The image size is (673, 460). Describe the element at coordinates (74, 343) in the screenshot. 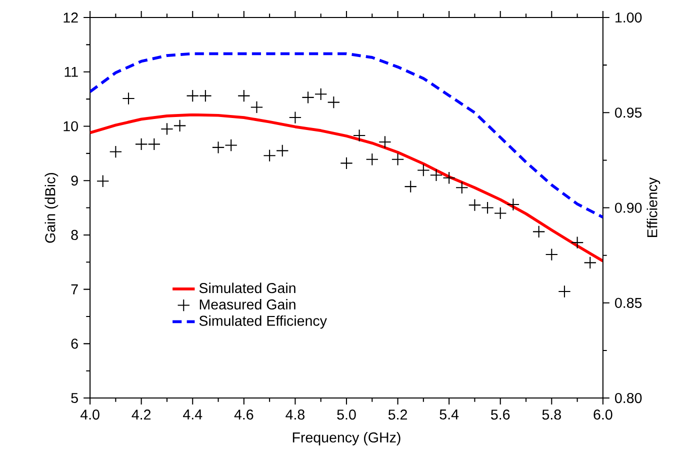

I see `y-tick-label: 6` at that location.